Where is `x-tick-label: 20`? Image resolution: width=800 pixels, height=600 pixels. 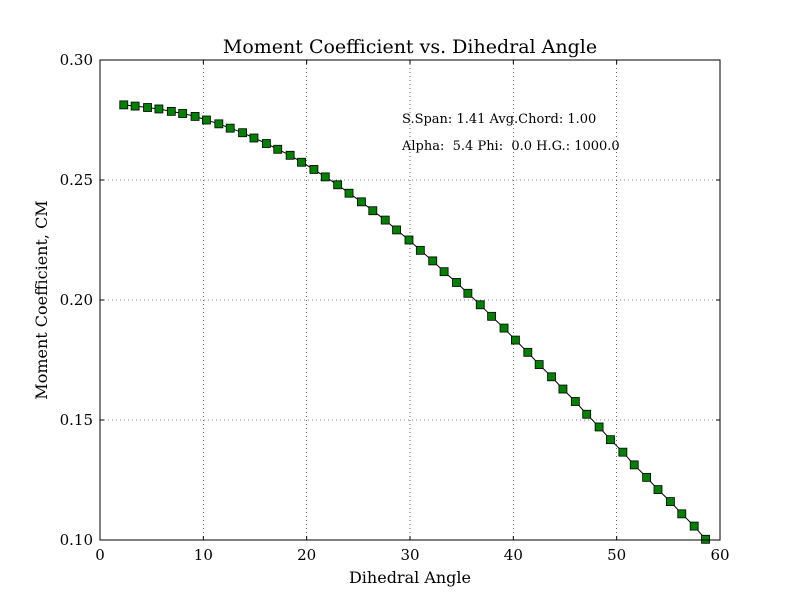
x-tick-label: 20 is located at coordinates (306, 555).